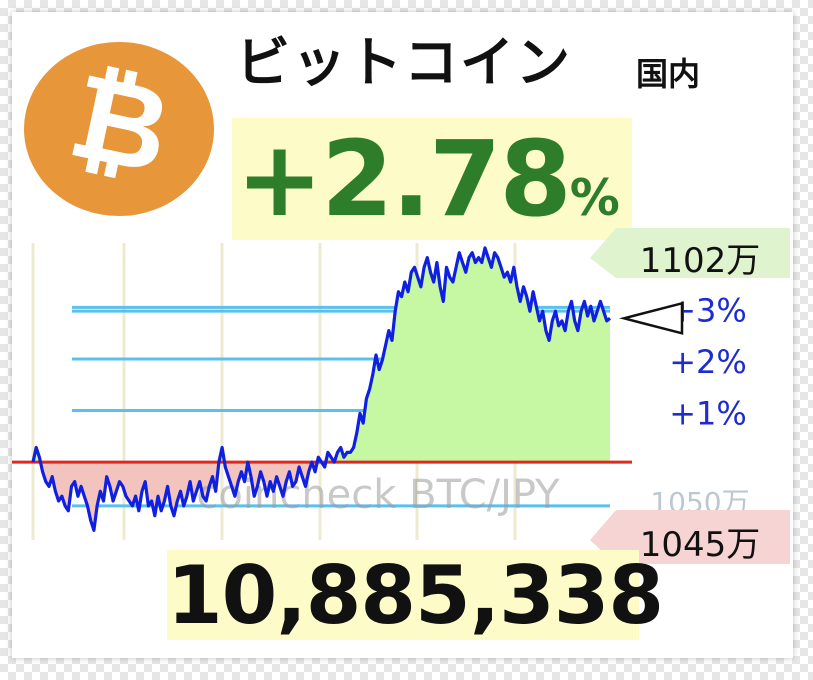  What do you see at coordinates (708, 362) in the screenshot?
I see `pct-label-1: +2%` at bounding box center [708, 362].